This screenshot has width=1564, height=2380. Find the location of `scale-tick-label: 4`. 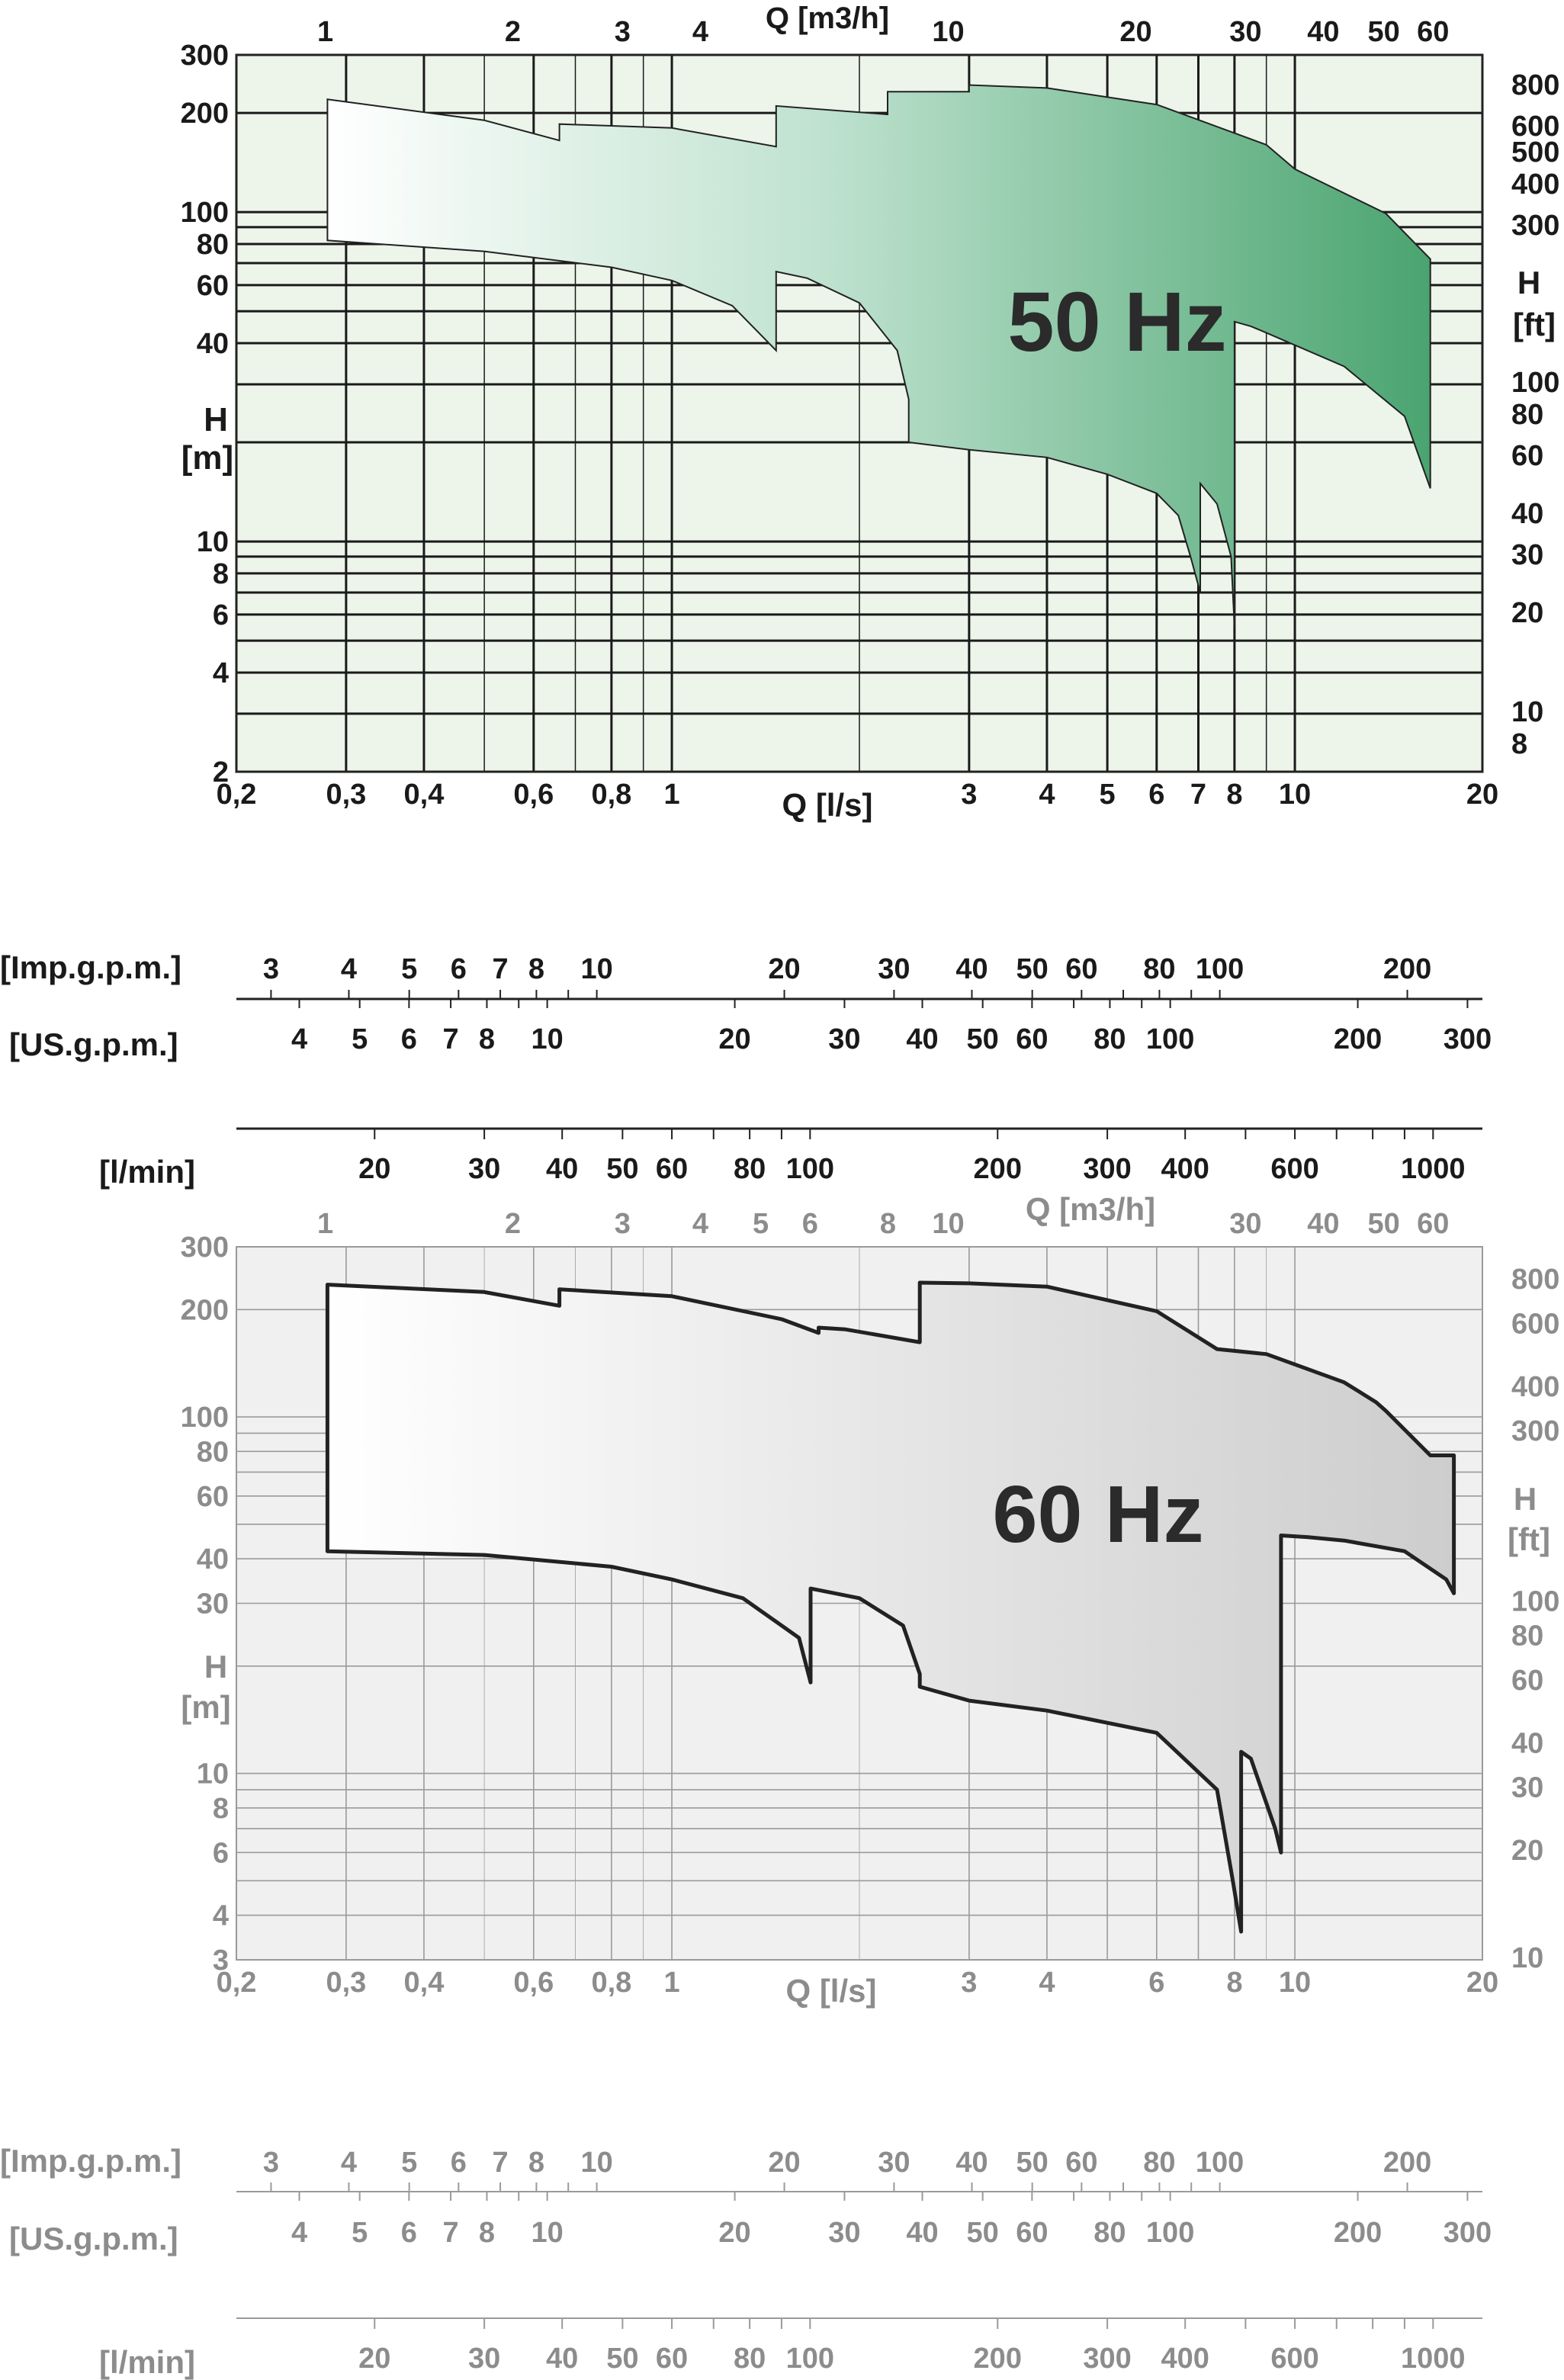

scale-tick-label: 4 is located at coordinates (299, 2233).